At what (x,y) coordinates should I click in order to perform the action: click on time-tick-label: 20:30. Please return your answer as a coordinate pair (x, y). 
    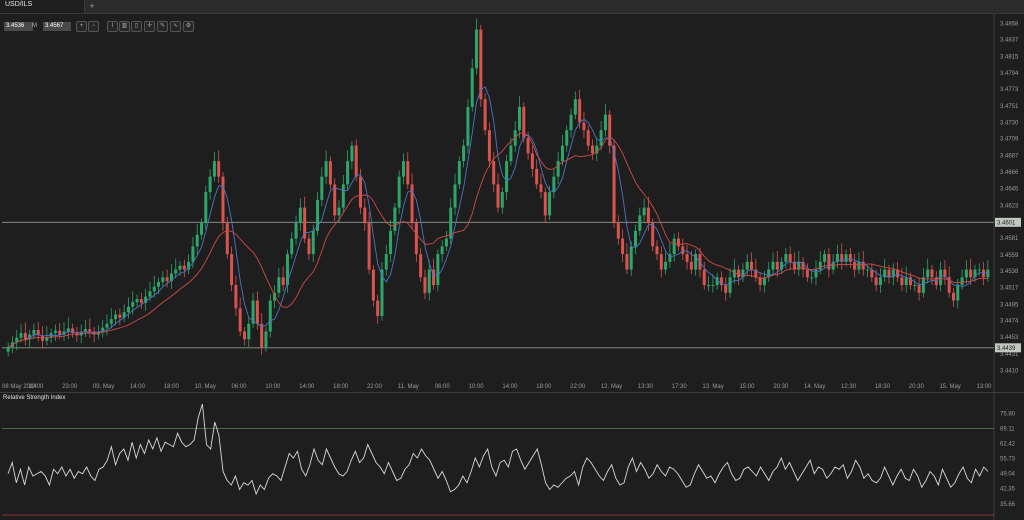
    Looking at the image, I should click on (781, 387).